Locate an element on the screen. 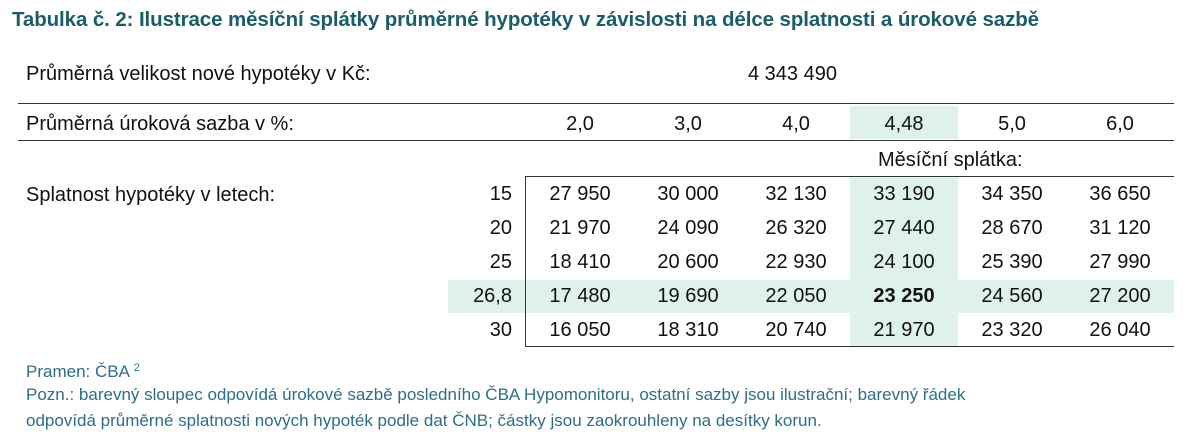  rate-value: 5,0 is located at coordinates (1012, 124).